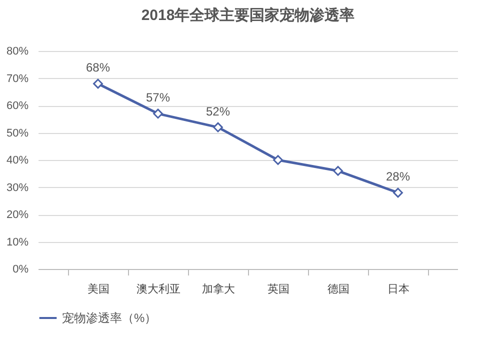 The image size is (485, 358). I want to click on x-tick-label: 美国, so click(99, 289).